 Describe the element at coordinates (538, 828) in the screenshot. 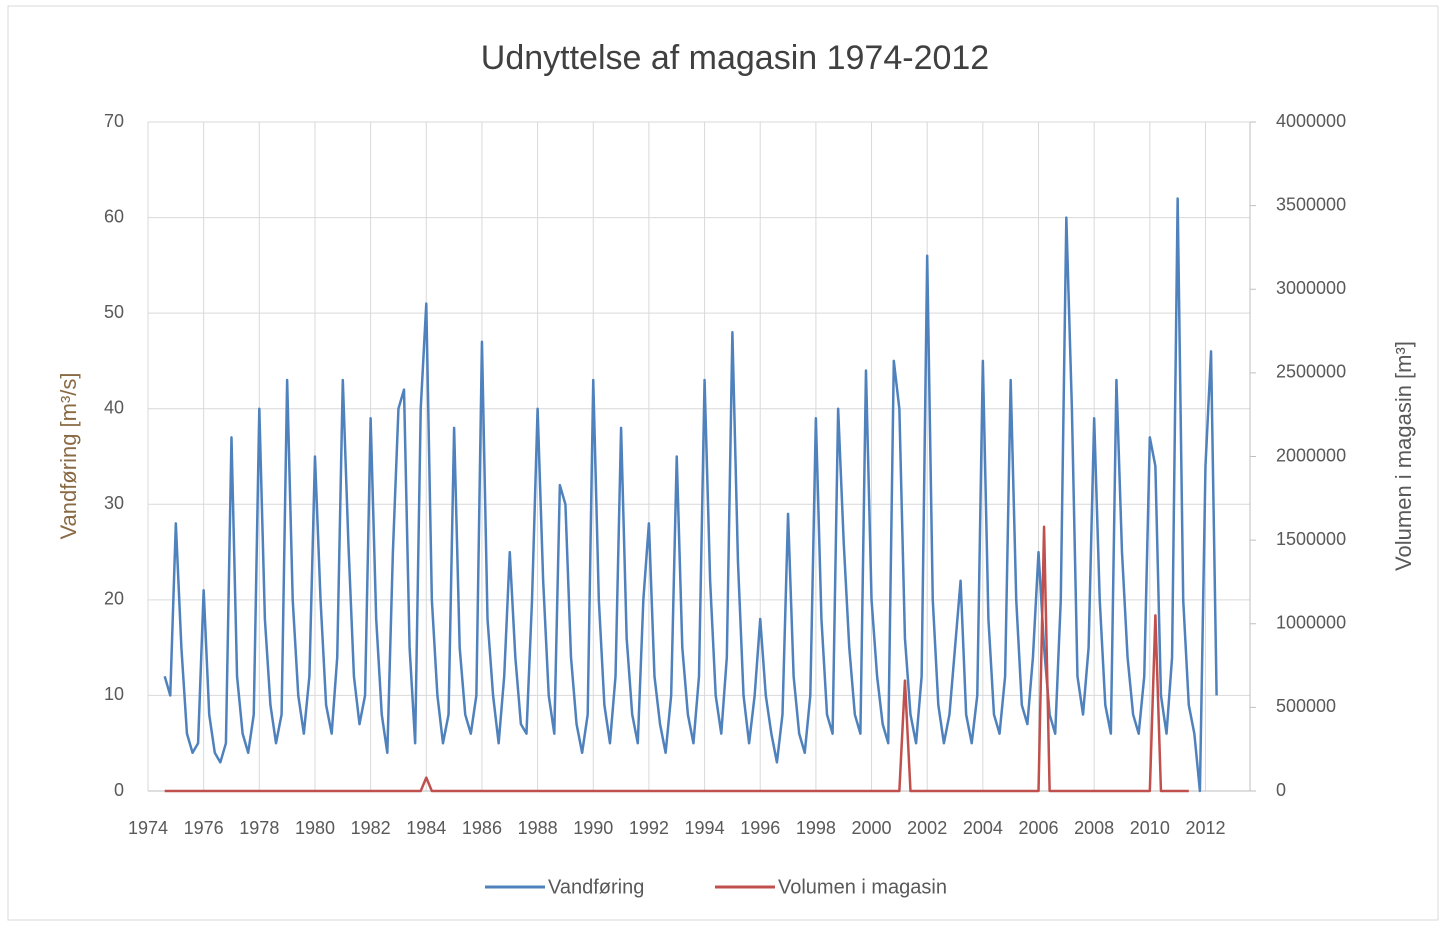

I see `x-tick-label: 1988` at that location.